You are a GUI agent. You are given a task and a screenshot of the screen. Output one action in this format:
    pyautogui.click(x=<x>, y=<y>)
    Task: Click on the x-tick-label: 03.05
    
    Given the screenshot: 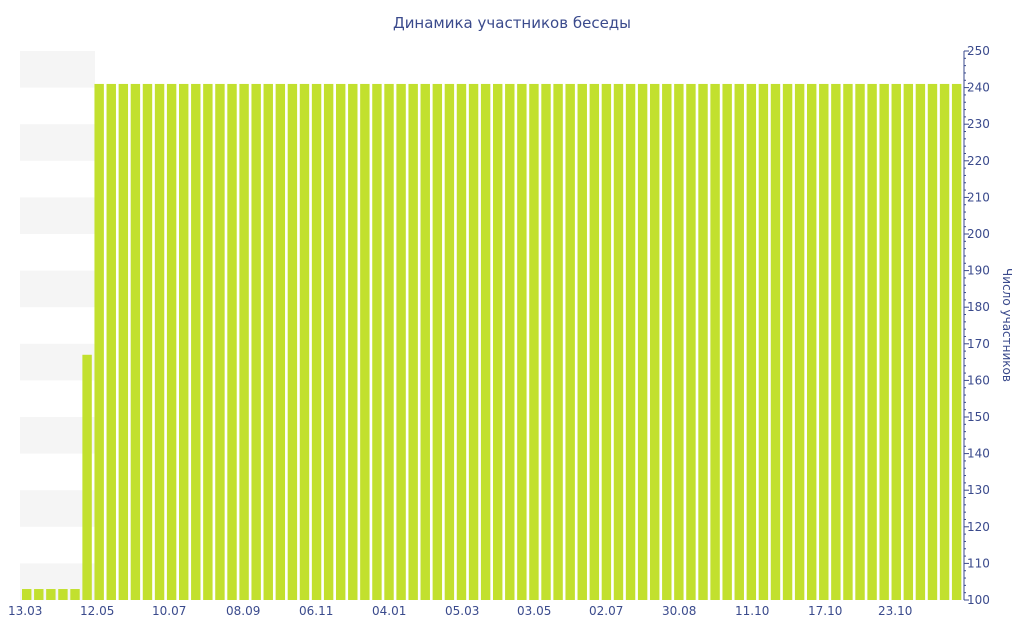 What is the action you would take?
    pyautogui.click(x=534, y=611)
    